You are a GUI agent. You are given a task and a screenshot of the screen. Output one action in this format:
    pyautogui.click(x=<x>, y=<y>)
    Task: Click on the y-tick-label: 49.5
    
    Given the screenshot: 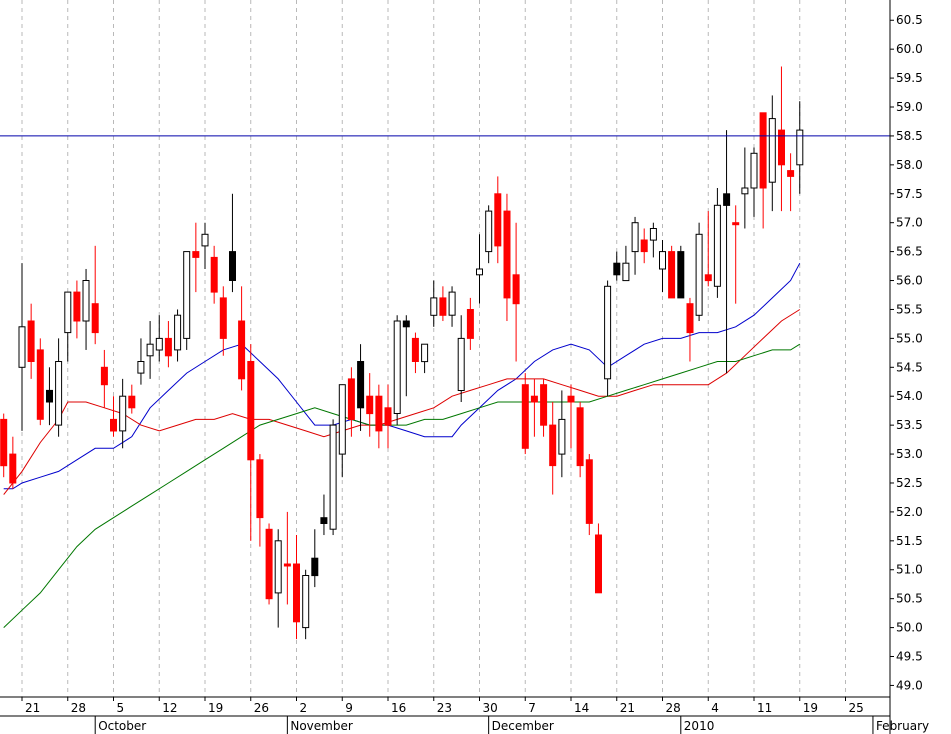 What is the action you would take?
    pyautogui.click(x=909, y=657)
    